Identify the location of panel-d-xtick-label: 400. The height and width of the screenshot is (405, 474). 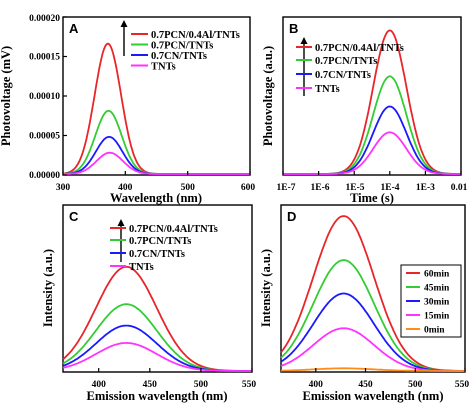
(316, 385).